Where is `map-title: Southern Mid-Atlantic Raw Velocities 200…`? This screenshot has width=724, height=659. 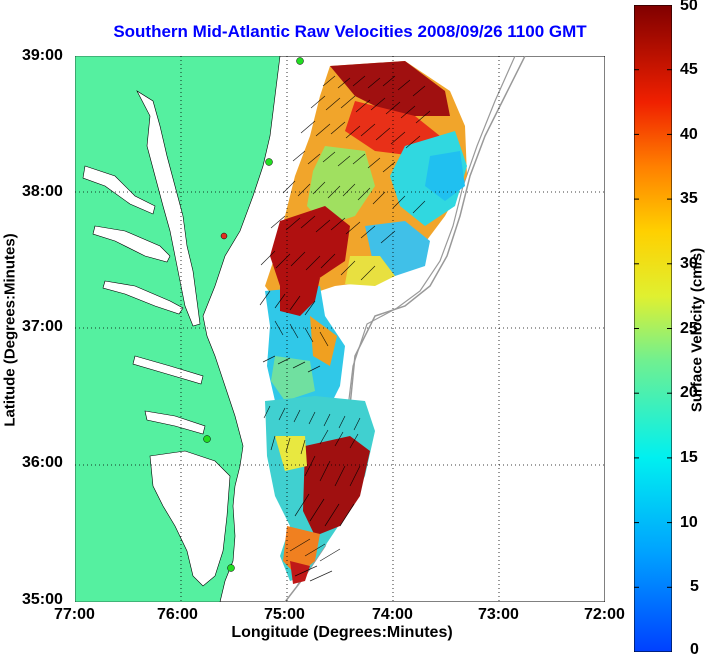 map-title: Southern Mid-Atlantic Raw Velocities 200… is located at coordinates (350, 31).